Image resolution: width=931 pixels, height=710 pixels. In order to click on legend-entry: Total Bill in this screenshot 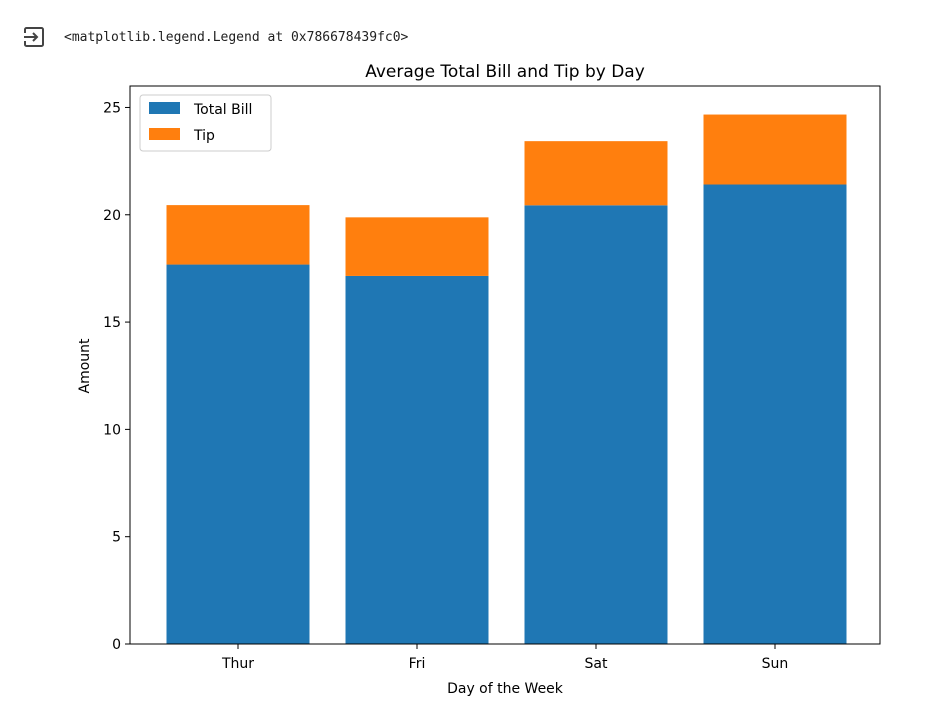, I will do `click(222, 110)`.